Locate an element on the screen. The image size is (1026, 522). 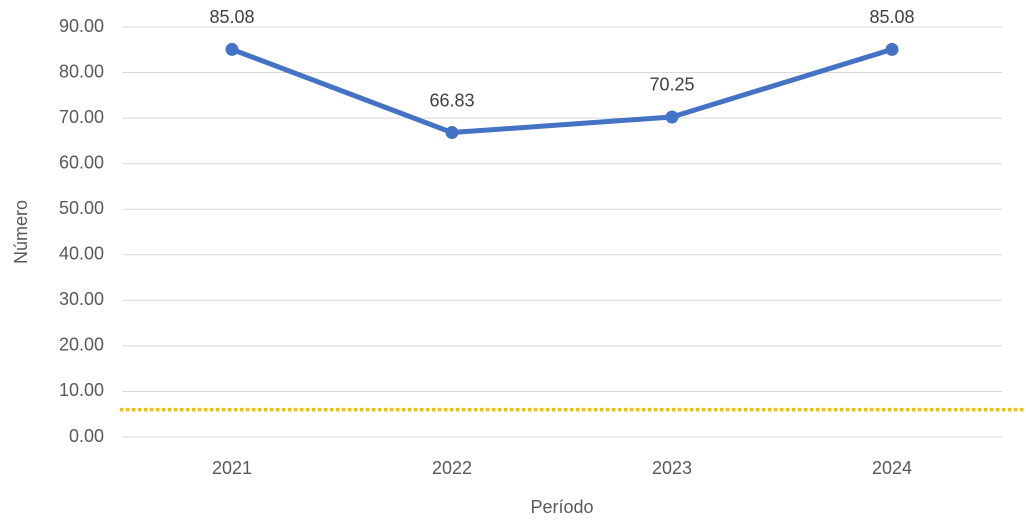
x-tick-label: 2022 is located at coordinates (452, 468).